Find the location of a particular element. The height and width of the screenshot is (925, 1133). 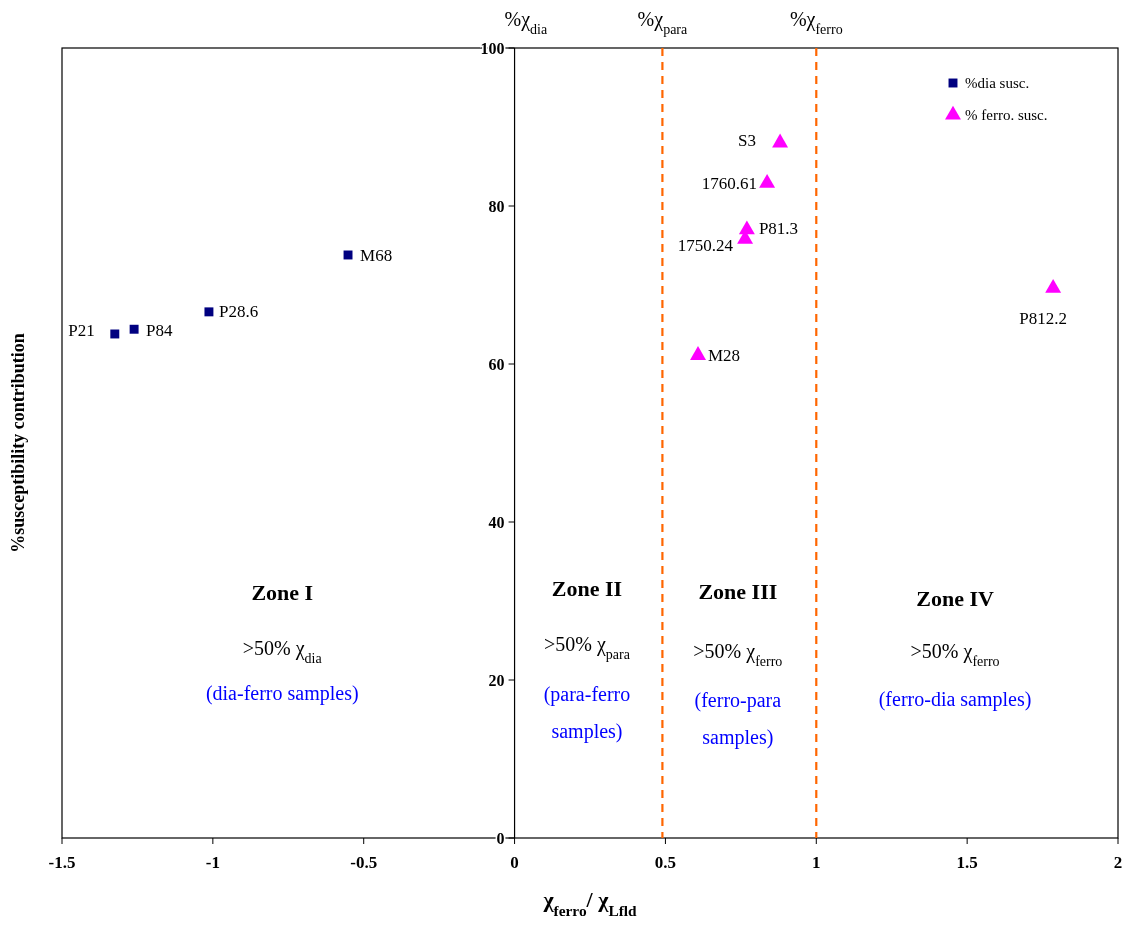

annotation: Zone IV is located at coordinates (955, 598).